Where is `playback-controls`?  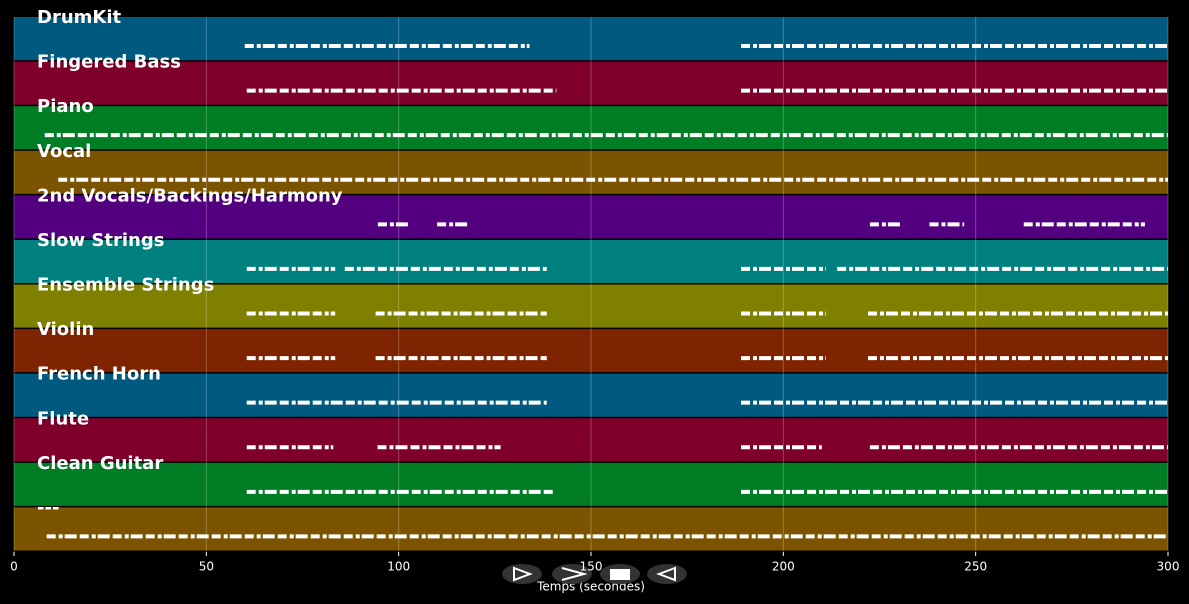
playback-controls is located at coordinates (594, 574).